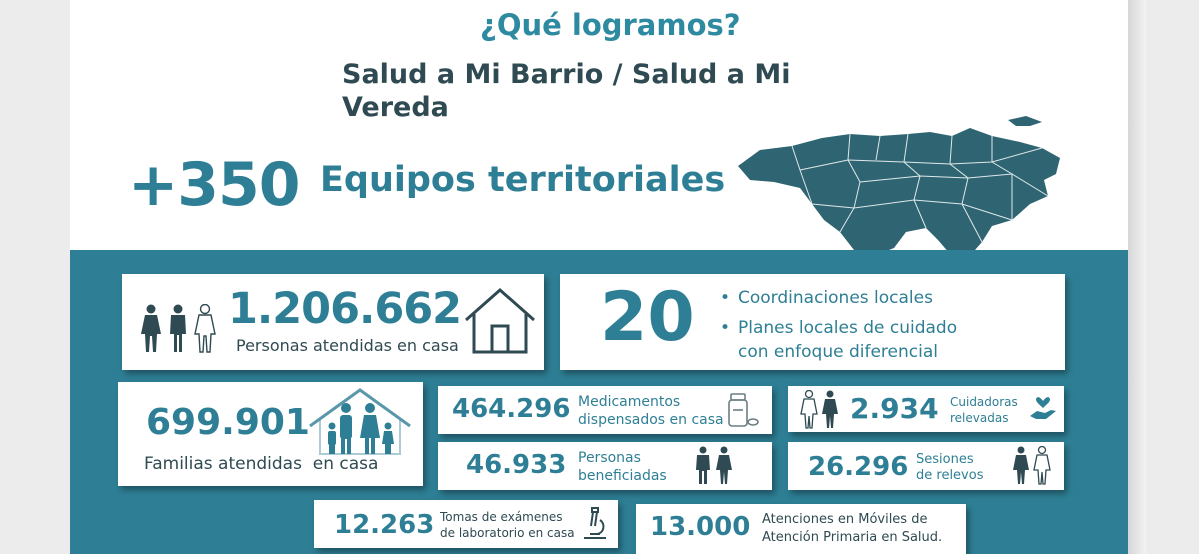 This screenshot has height=554, width=1199. What do you see at coordinates (610, 25) in the screenshot?
I see `page-title: ¿Qué logramos?` at bounding box center [610, 25].